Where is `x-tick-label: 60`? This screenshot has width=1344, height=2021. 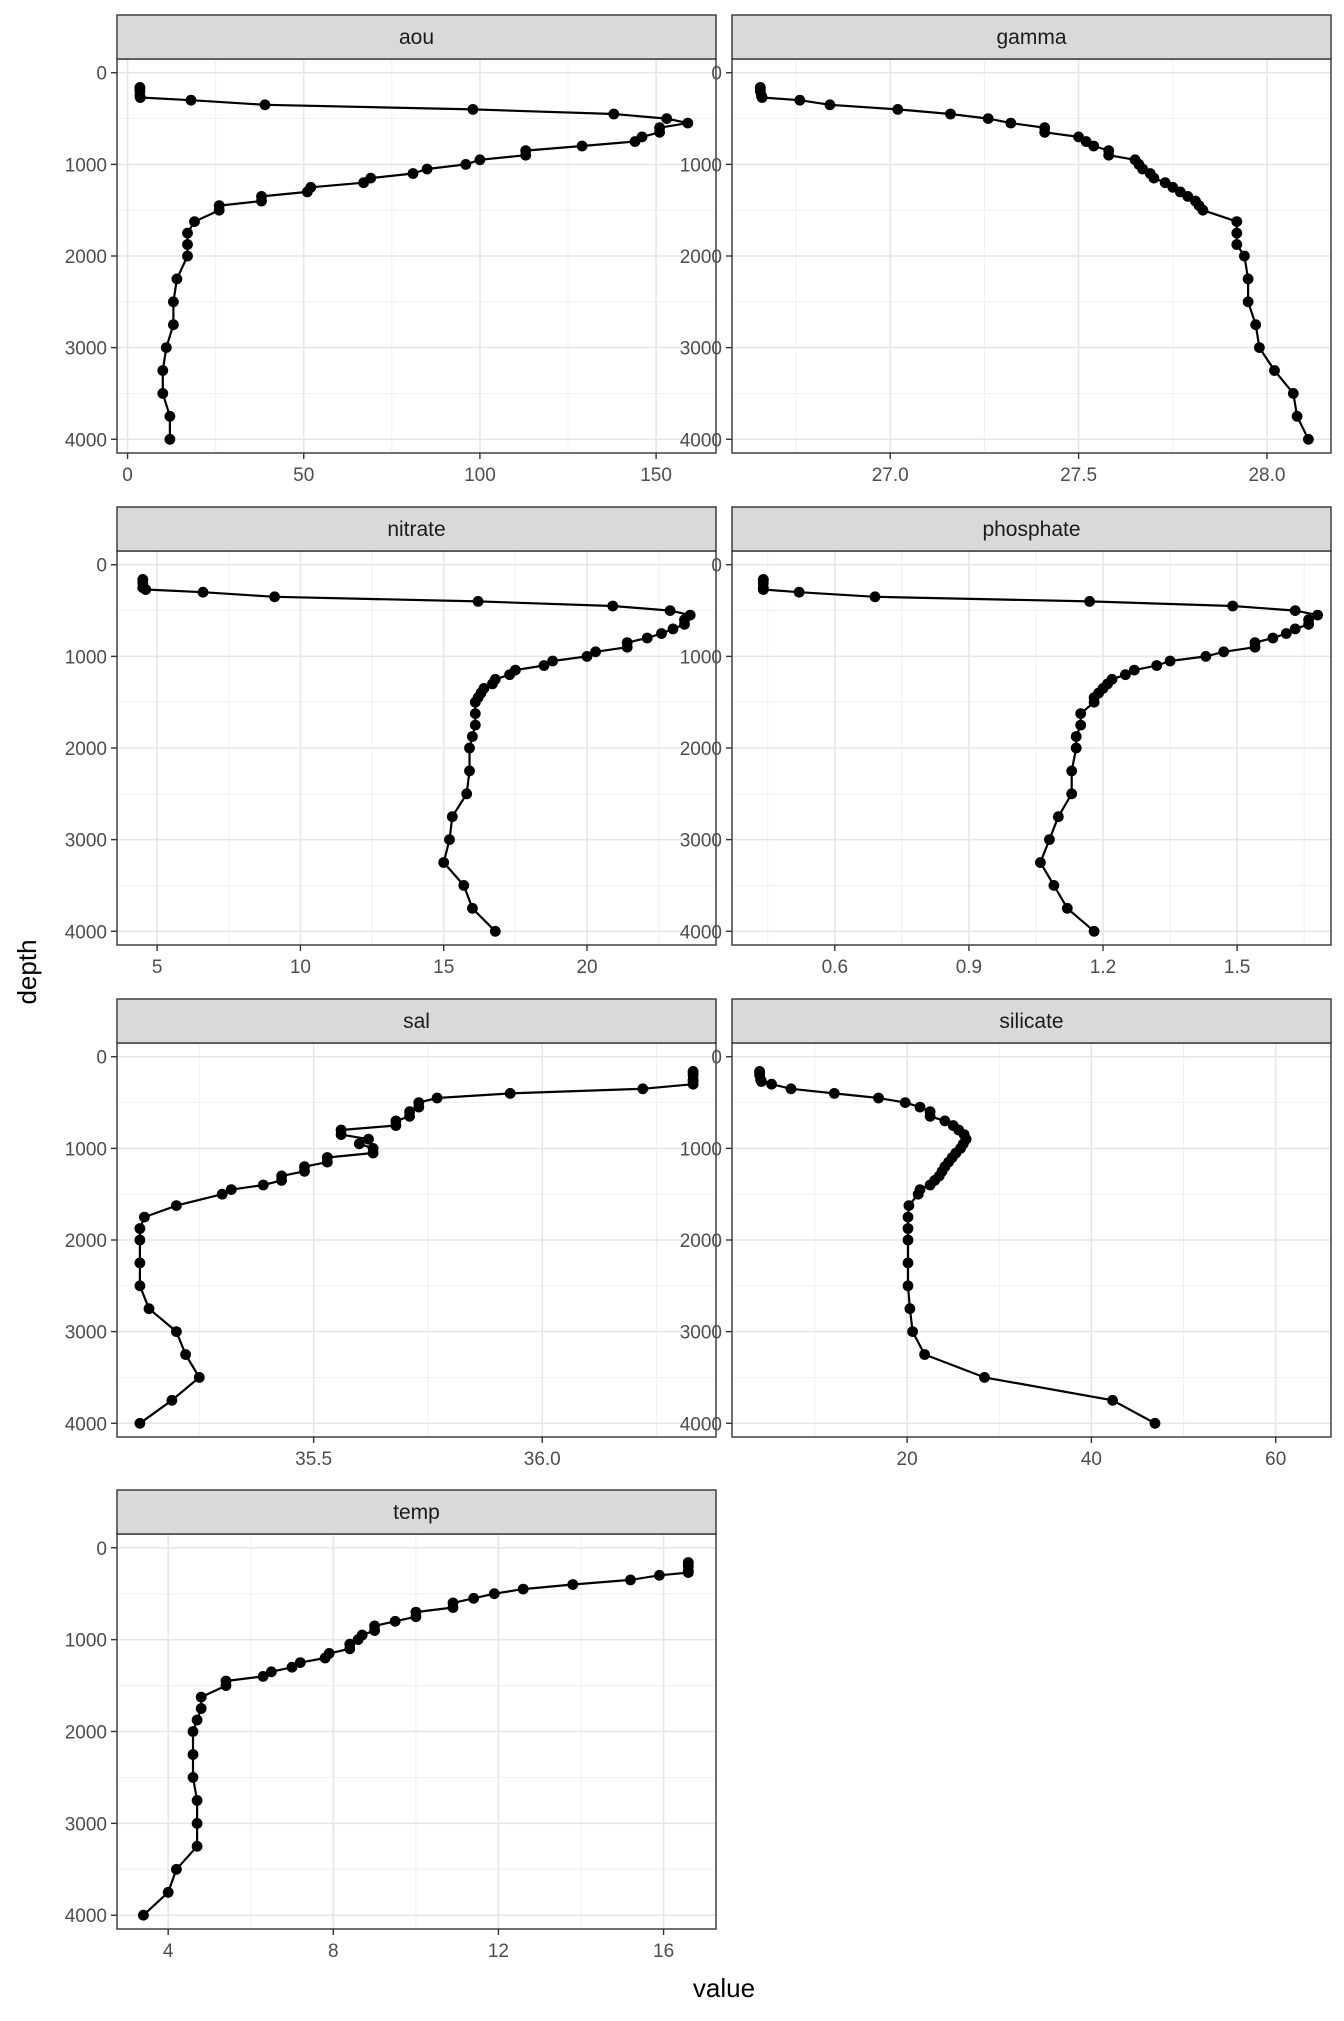
x-tick-label: 60 is located at coordinates (1275, 1459).